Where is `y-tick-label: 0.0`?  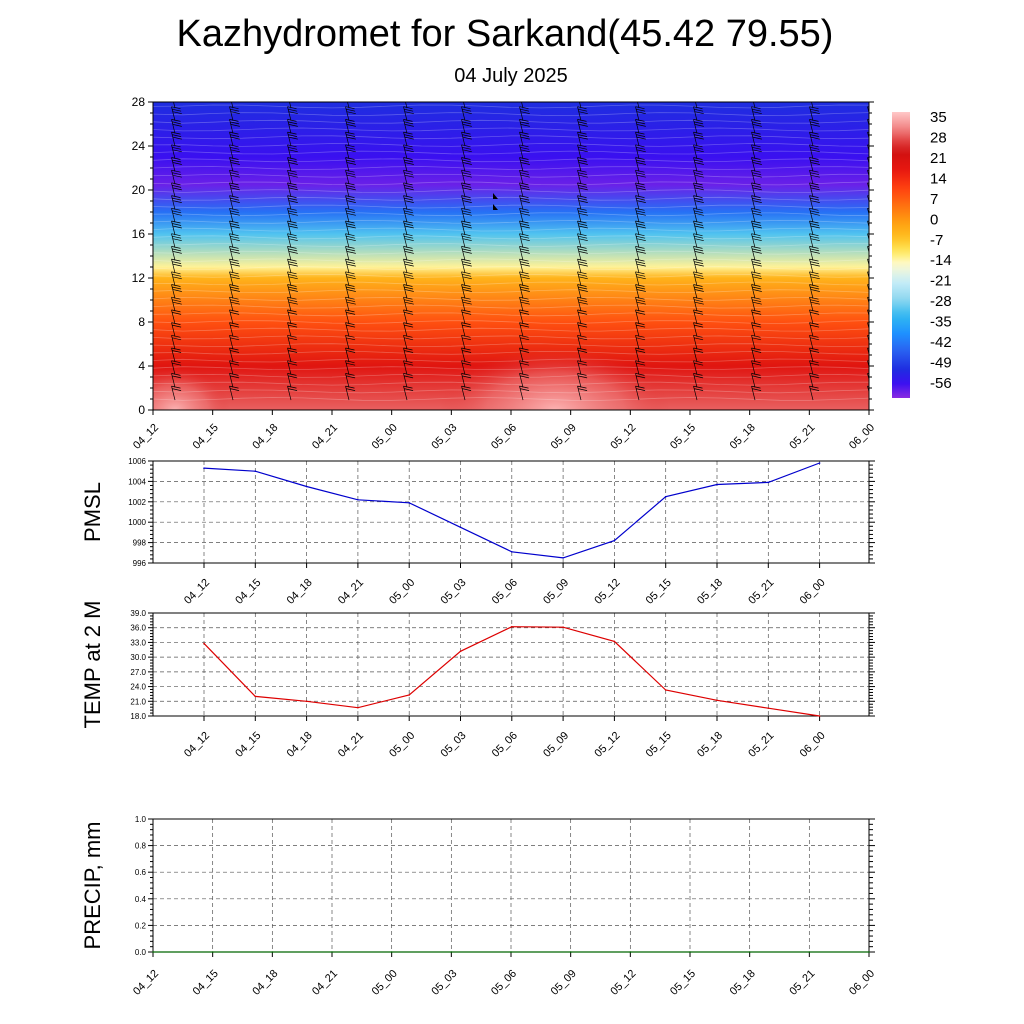
y-tick-label: 0.0 is located at coordinates (141, 952).